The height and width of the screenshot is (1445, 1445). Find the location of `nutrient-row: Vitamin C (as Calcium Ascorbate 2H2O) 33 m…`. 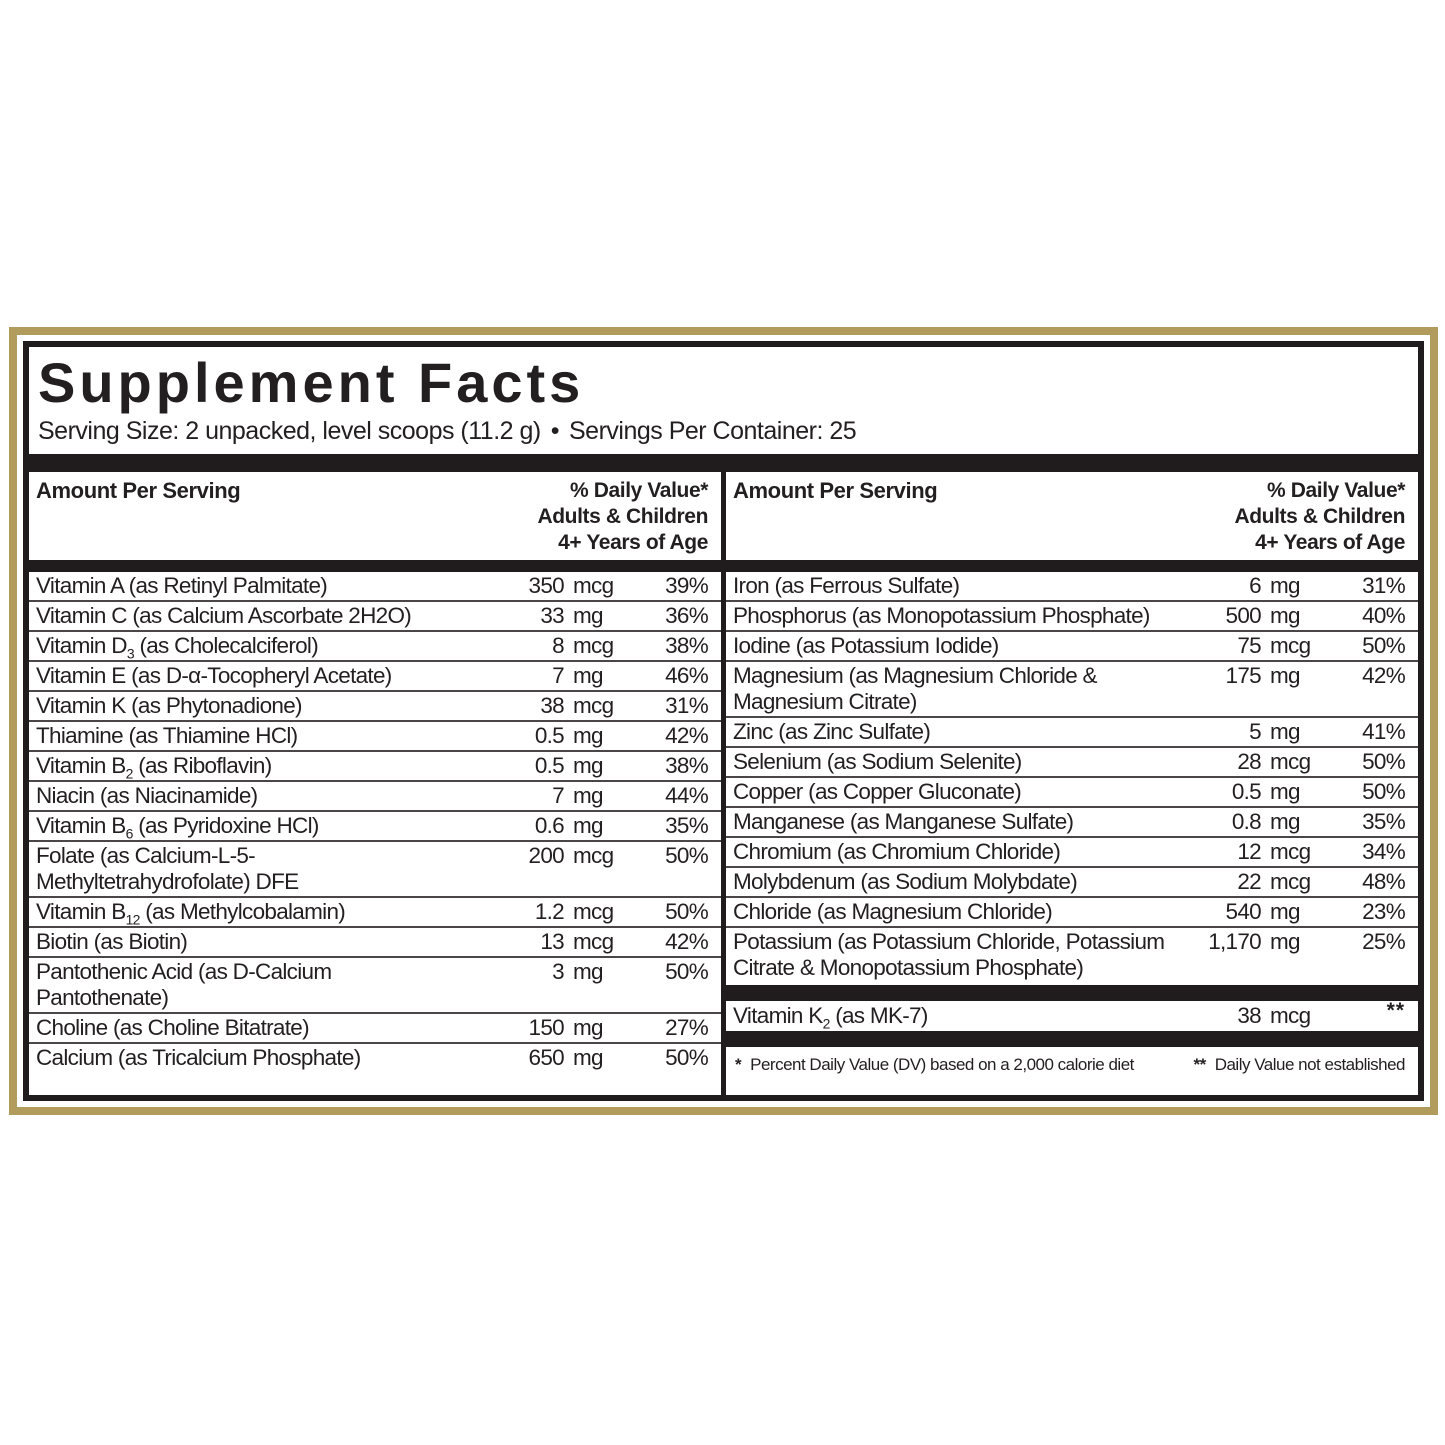

nutrient-row: Vitamin C (as Calcium Ascorbate 2H2O) 33 m… is located at coordinates (375, 615).